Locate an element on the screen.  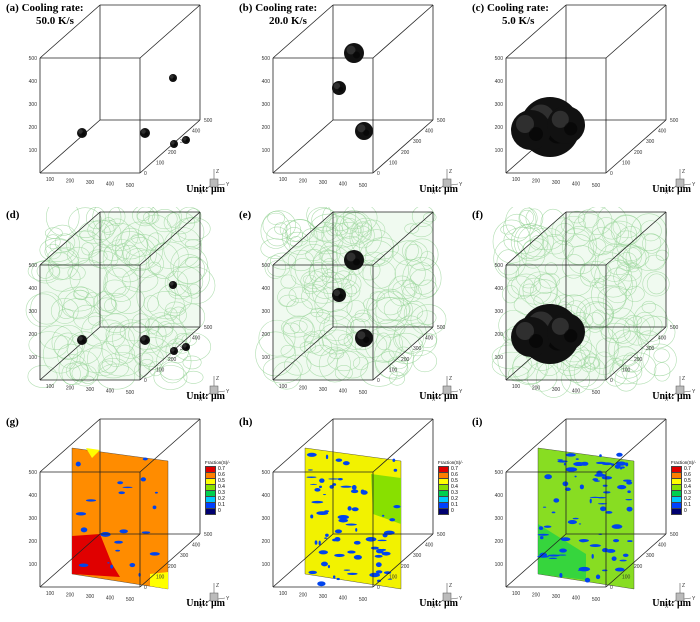
panel-label: (e) is located at coordinates (245, 215).